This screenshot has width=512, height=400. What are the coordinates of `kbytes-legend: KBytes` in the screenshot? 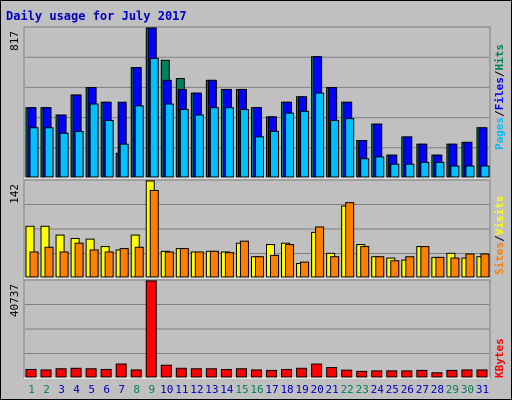 It's located at (499, 358).